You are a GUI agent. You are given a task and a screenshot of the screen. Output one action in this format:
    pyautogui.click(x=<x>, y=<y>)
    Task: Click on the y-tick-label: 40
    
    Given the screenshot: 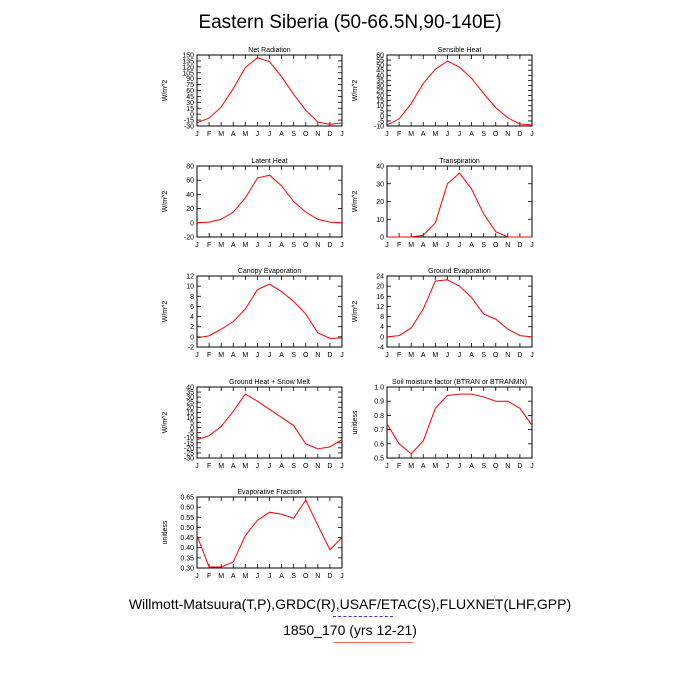 What is the action you would take?
    pyautogui.click(x=190, y=388)
    